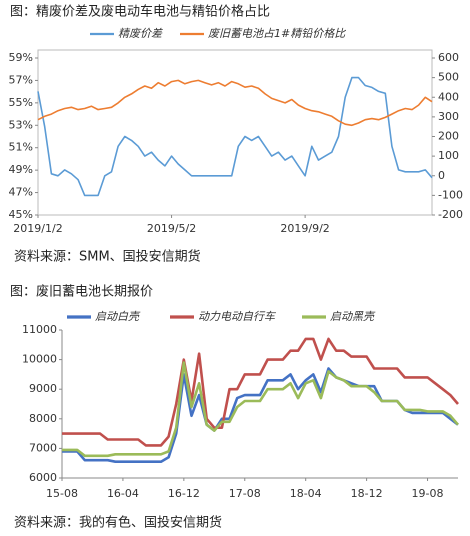 The image size is (470, 536). Describe the element at coordinates (448, 116) in the screenshot. I see `y2-tick-label: 300` at that location.